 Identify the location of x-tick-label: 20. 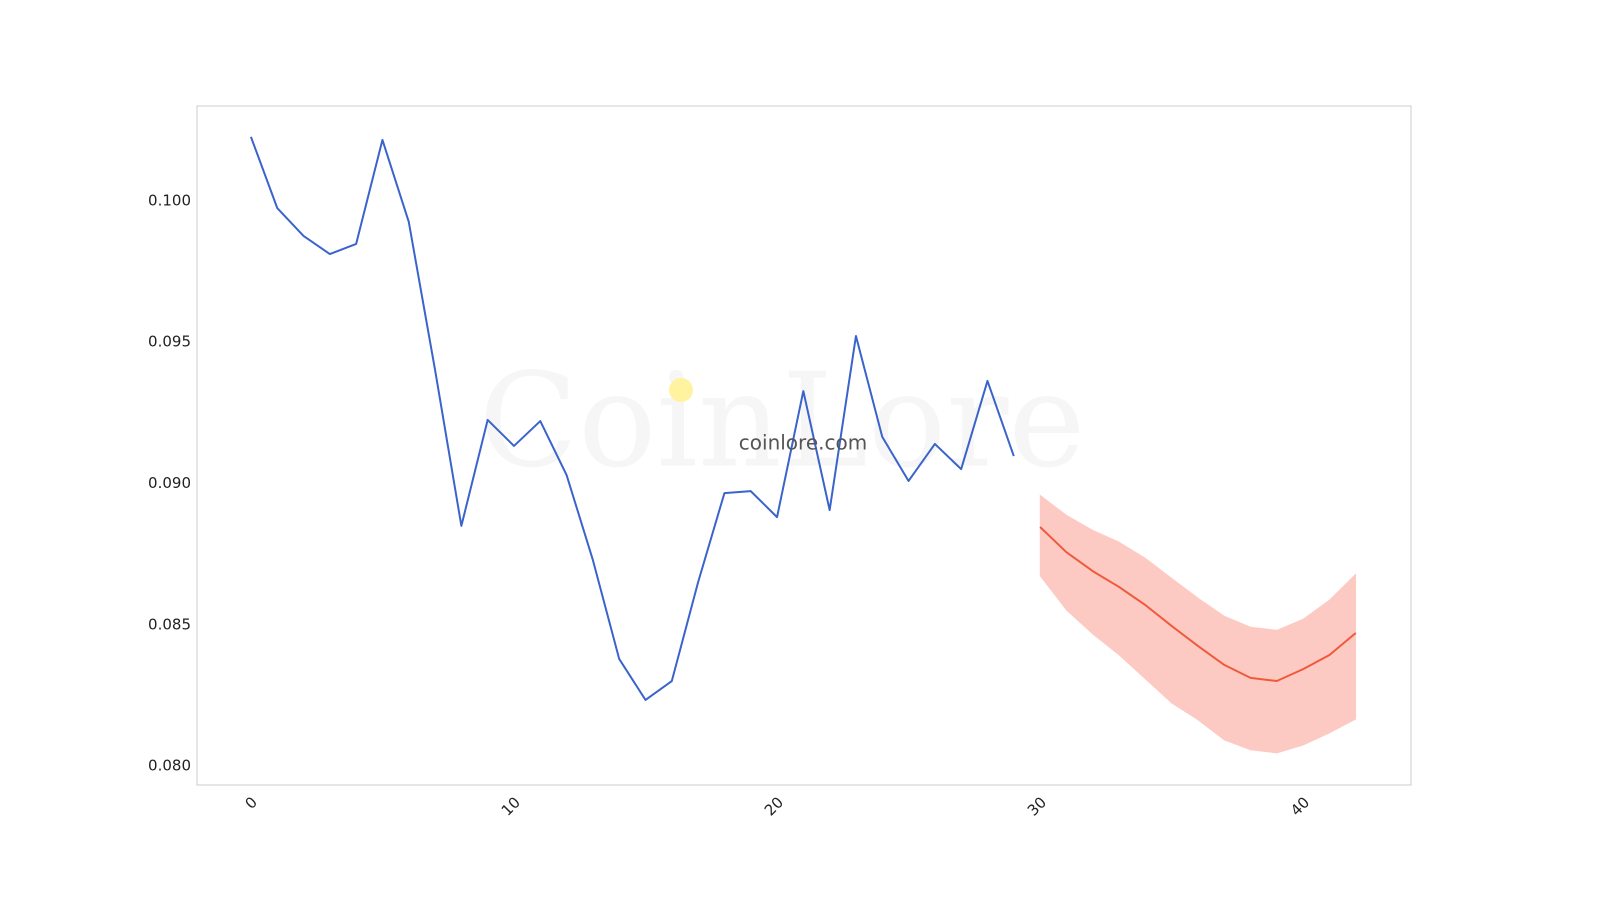
(774, 806).